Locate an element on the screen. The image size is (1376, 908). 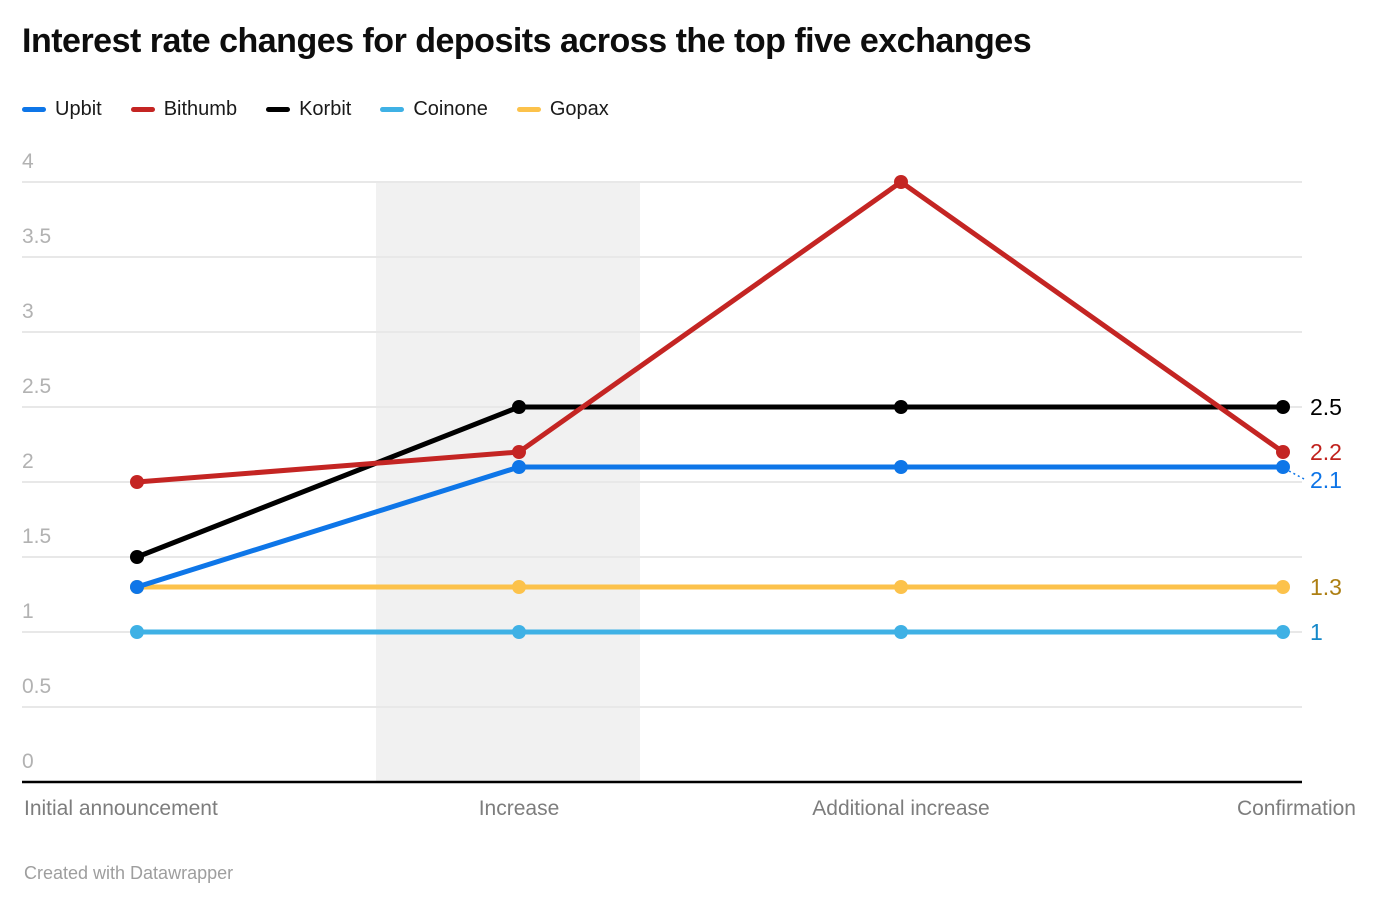
series-line-korbit is located at coordinates (710, 482).